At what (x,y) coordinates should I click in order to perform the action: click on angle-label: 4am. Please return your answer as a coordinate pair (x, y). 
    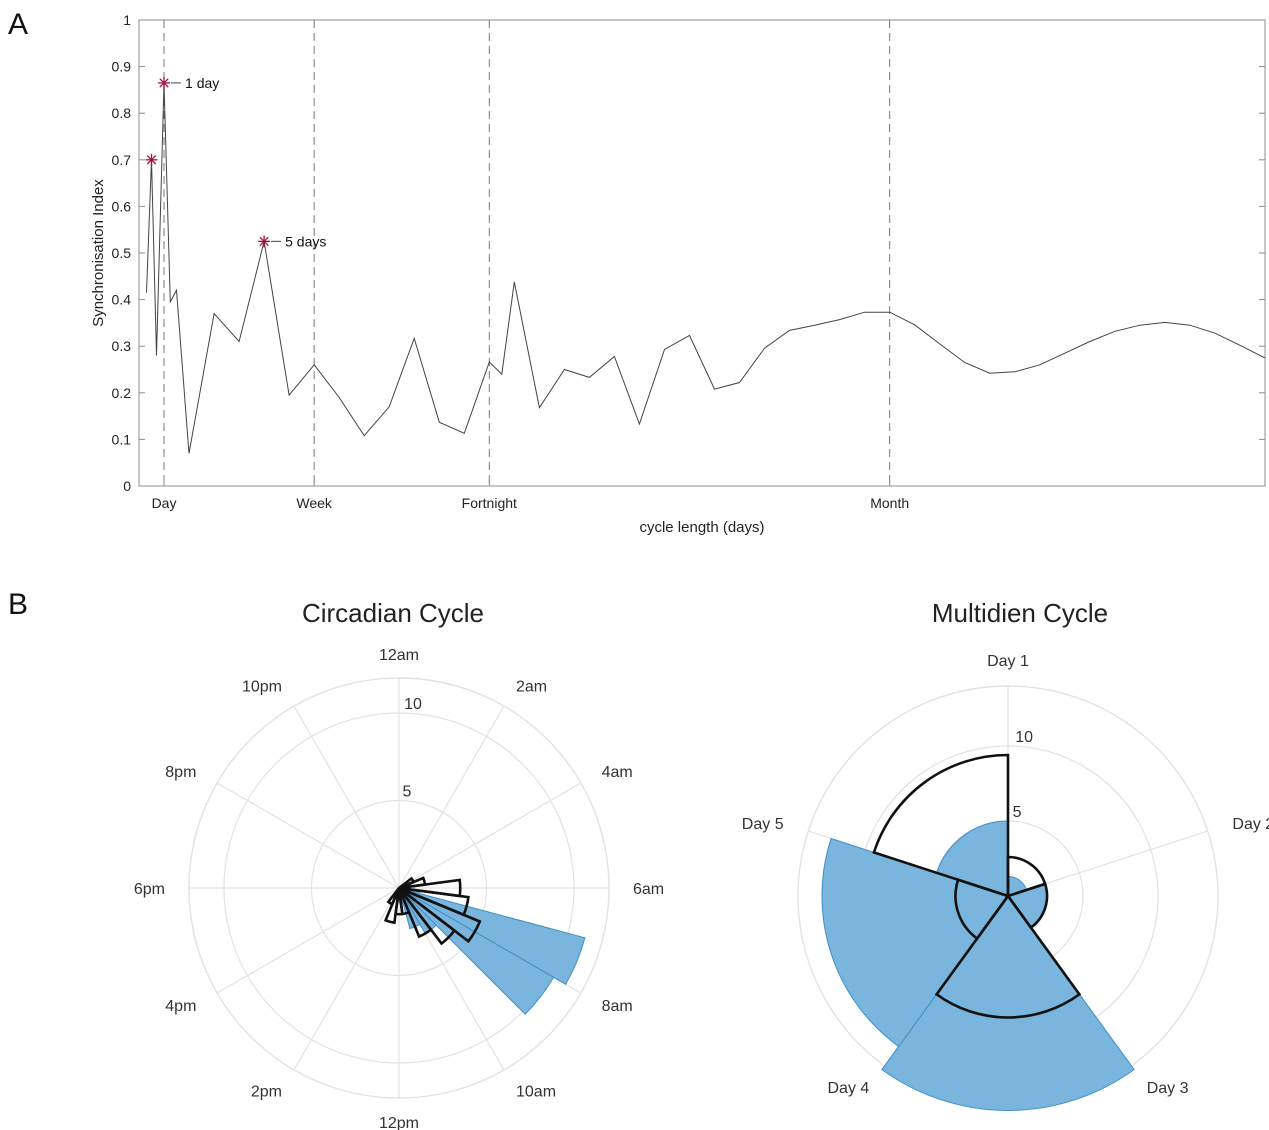
    Looking at the image, I should click on (617, 772).